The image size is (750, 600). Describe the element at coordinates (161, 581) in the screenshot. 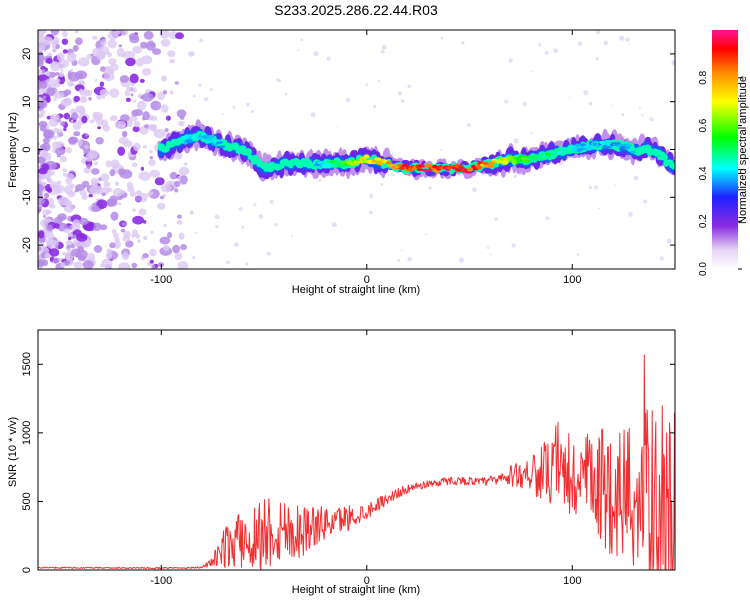

I see `x-tick-label: -100` at that location.